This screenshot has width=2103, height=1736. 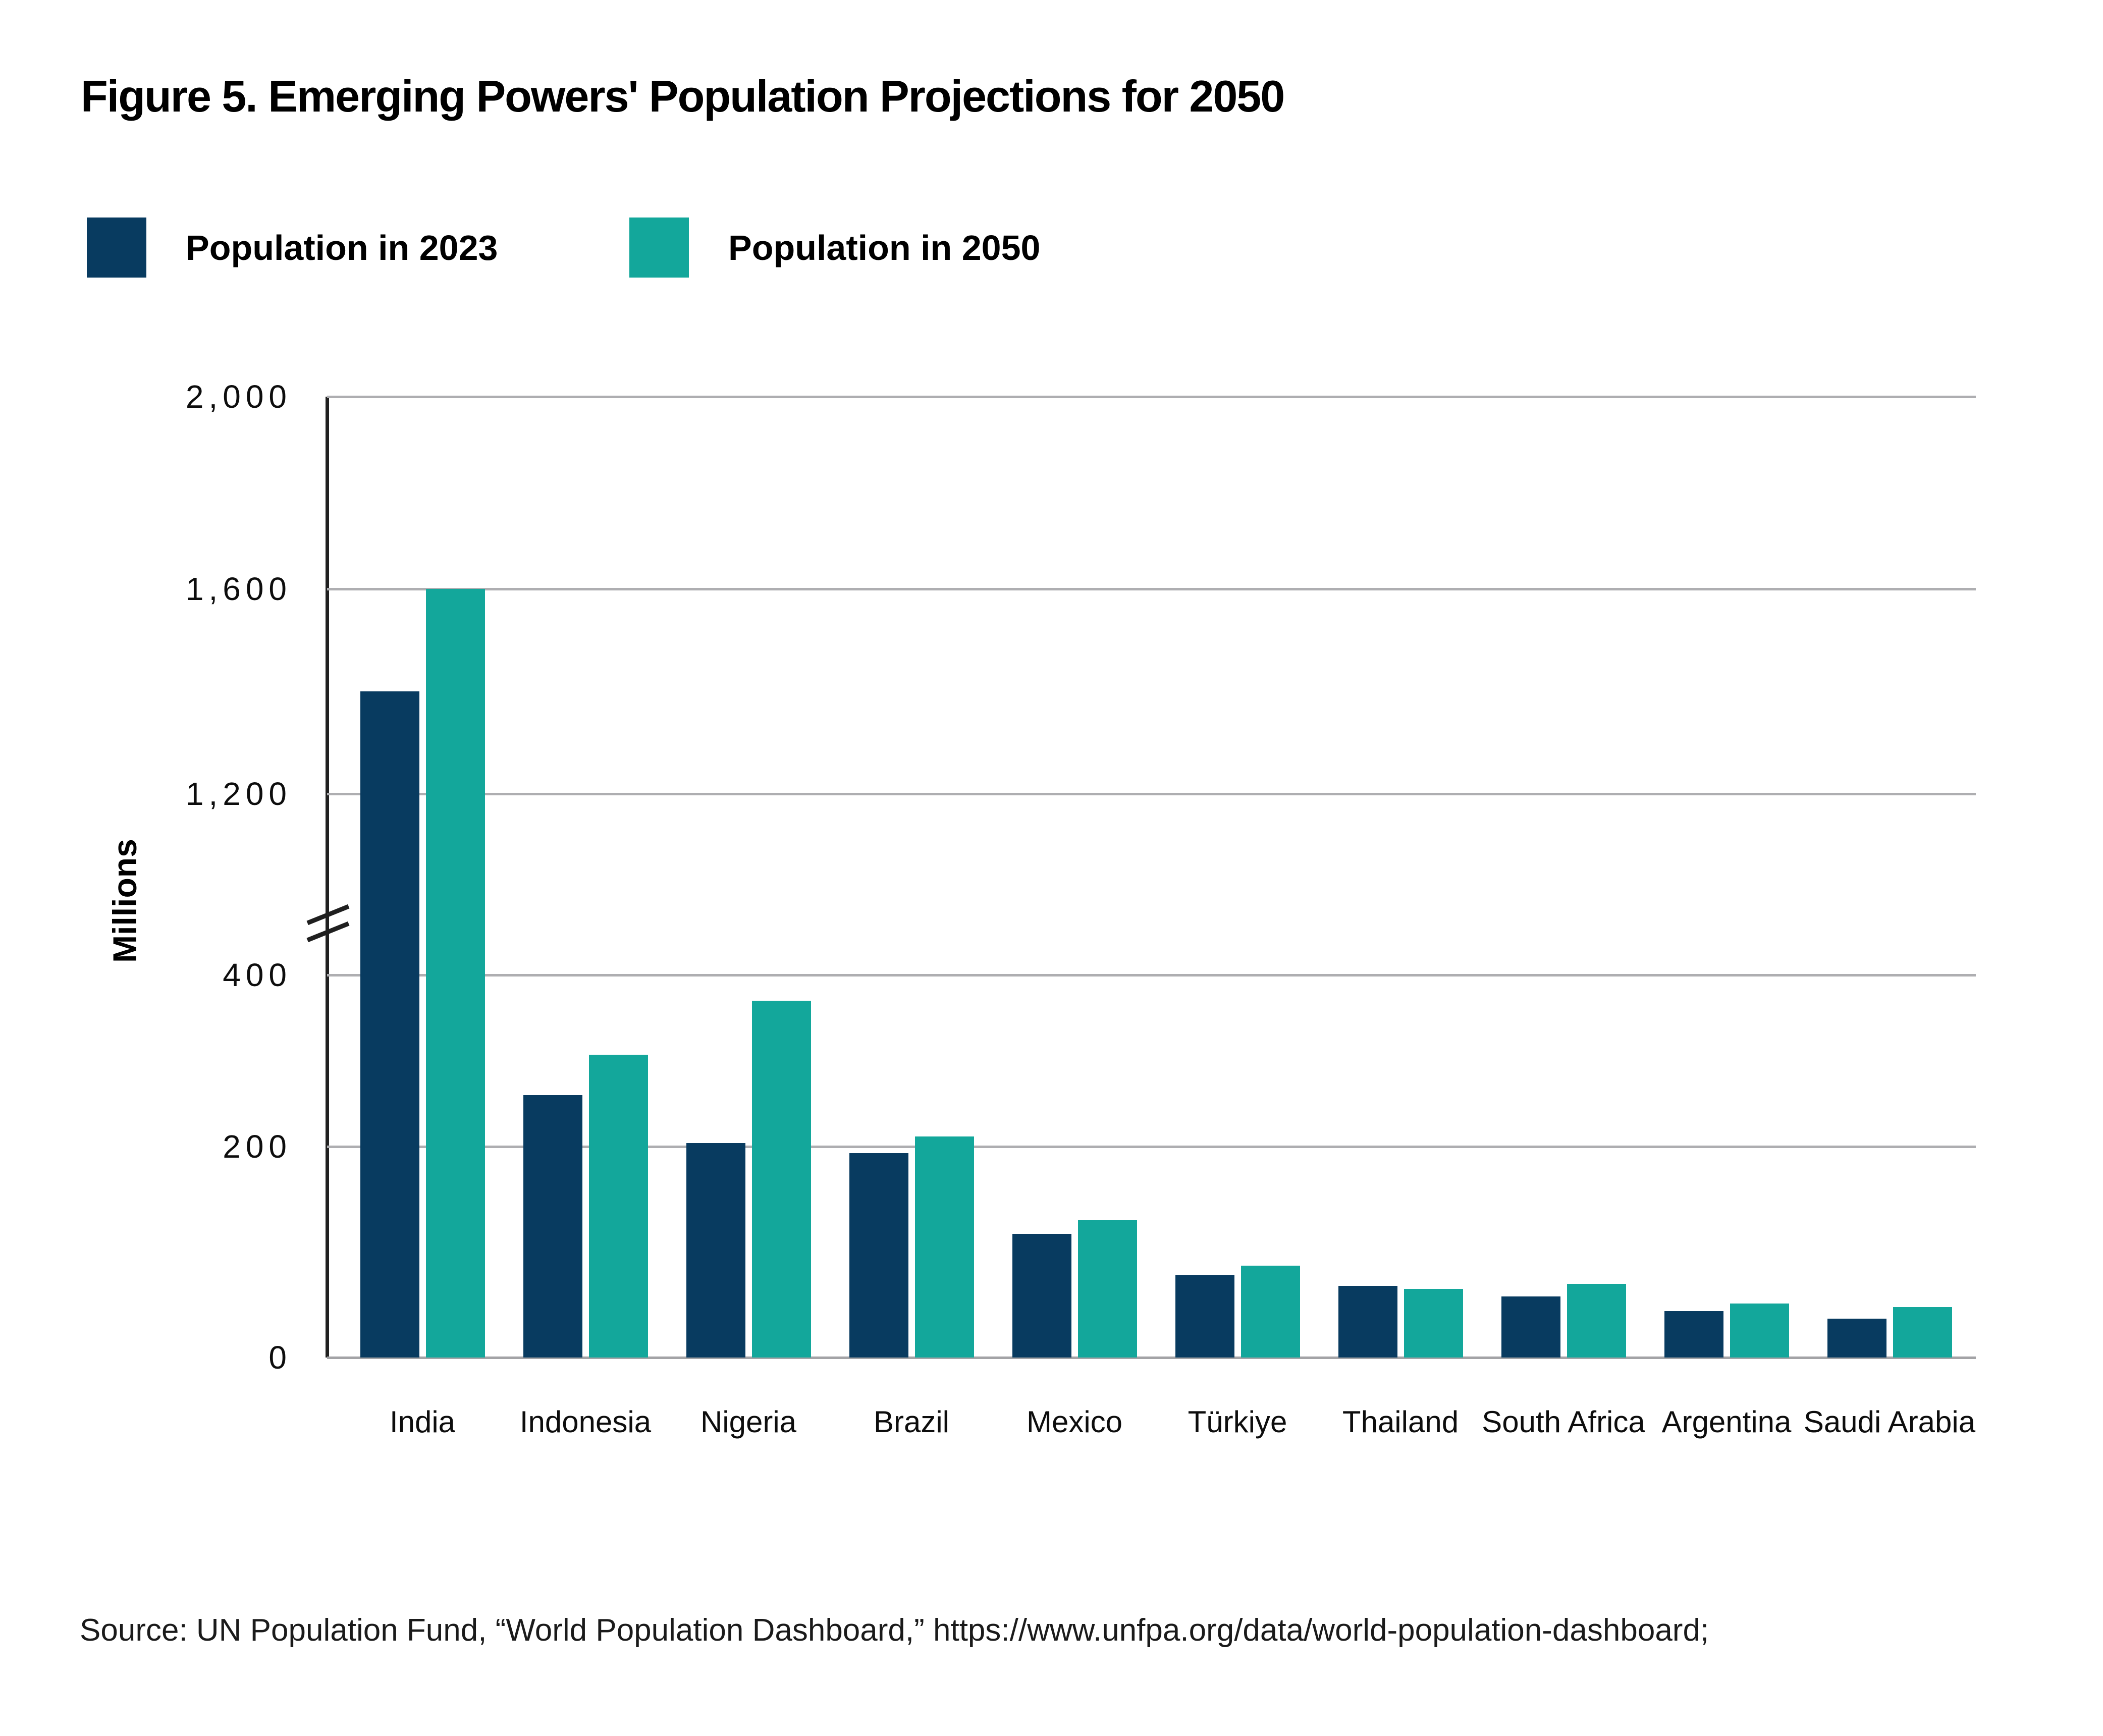 I want to click on legend-swatch-2050, so click(x=659, y=248).